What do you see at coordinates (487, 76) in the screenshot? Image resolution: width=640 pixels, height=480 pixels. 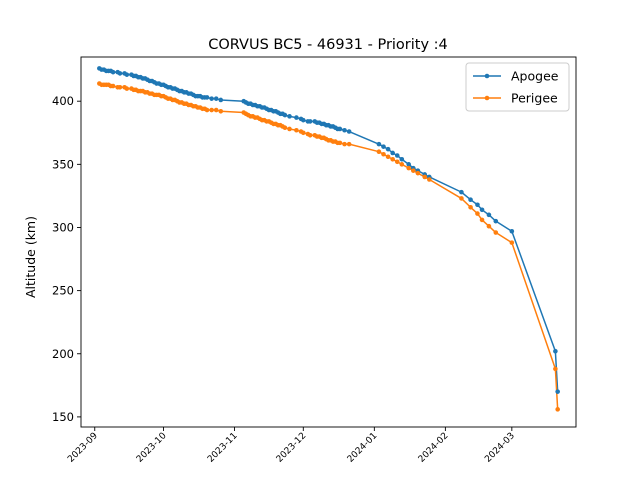 I see `legend-marker-apogee` at bounding box center [487, 76].